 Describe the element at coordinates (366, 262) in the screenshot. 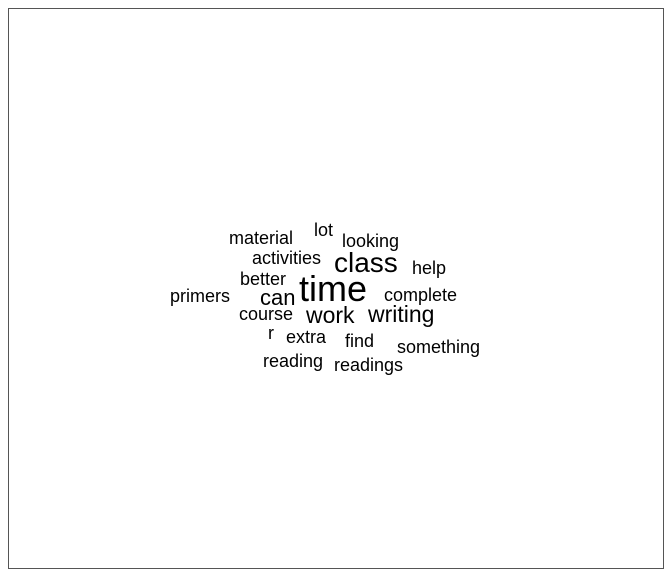

I see `word-class: class` at that location.